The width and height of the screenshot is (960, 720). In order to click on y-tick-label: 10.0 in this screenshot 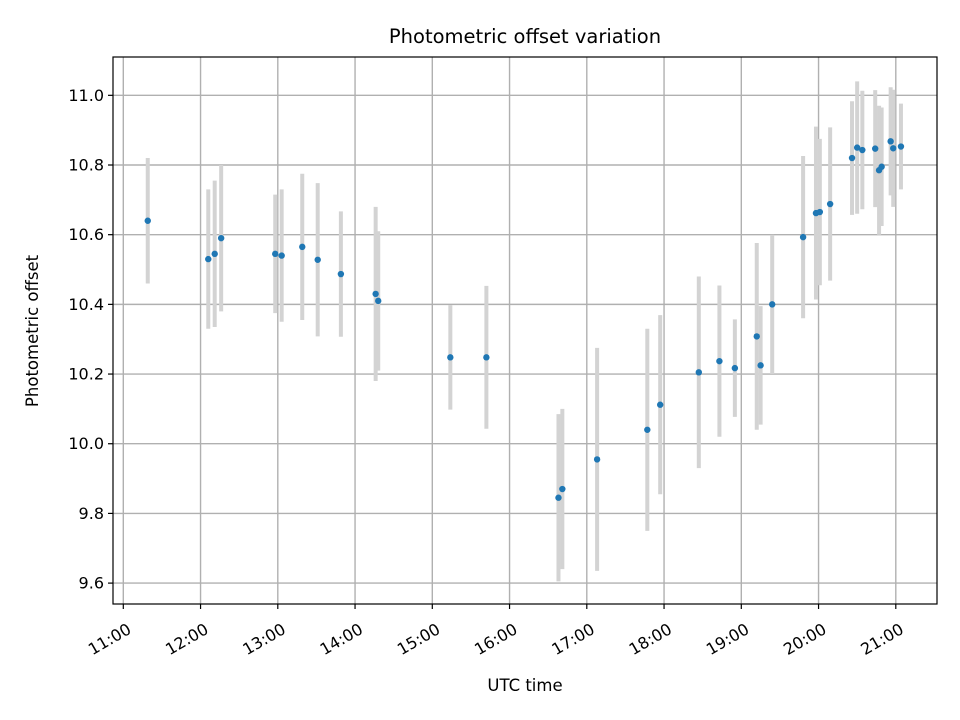, I will do `click(86, 443)`.